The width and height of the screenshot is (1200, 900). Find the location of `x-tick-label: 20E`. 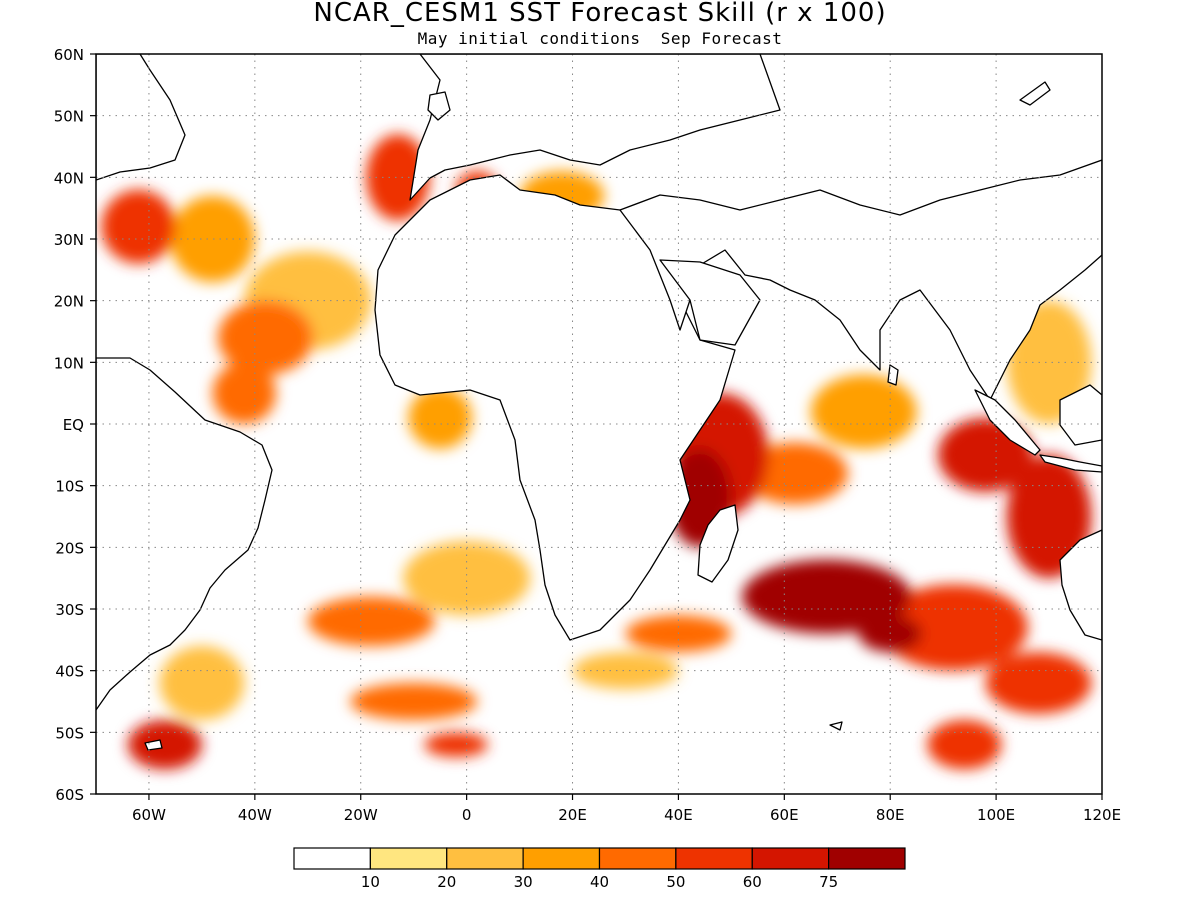

x-tick-label: 20E is located at coordinates (572, 815).